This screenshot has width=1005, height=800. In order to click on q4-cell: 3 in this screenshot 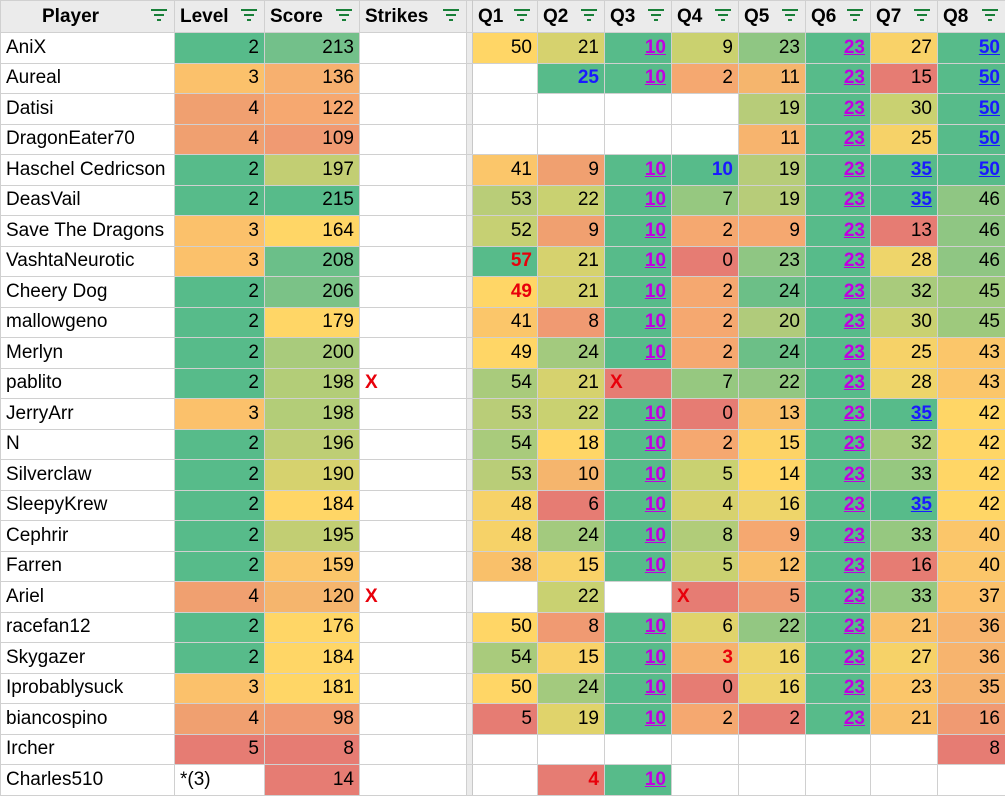, I will do `click(705, 658)`.